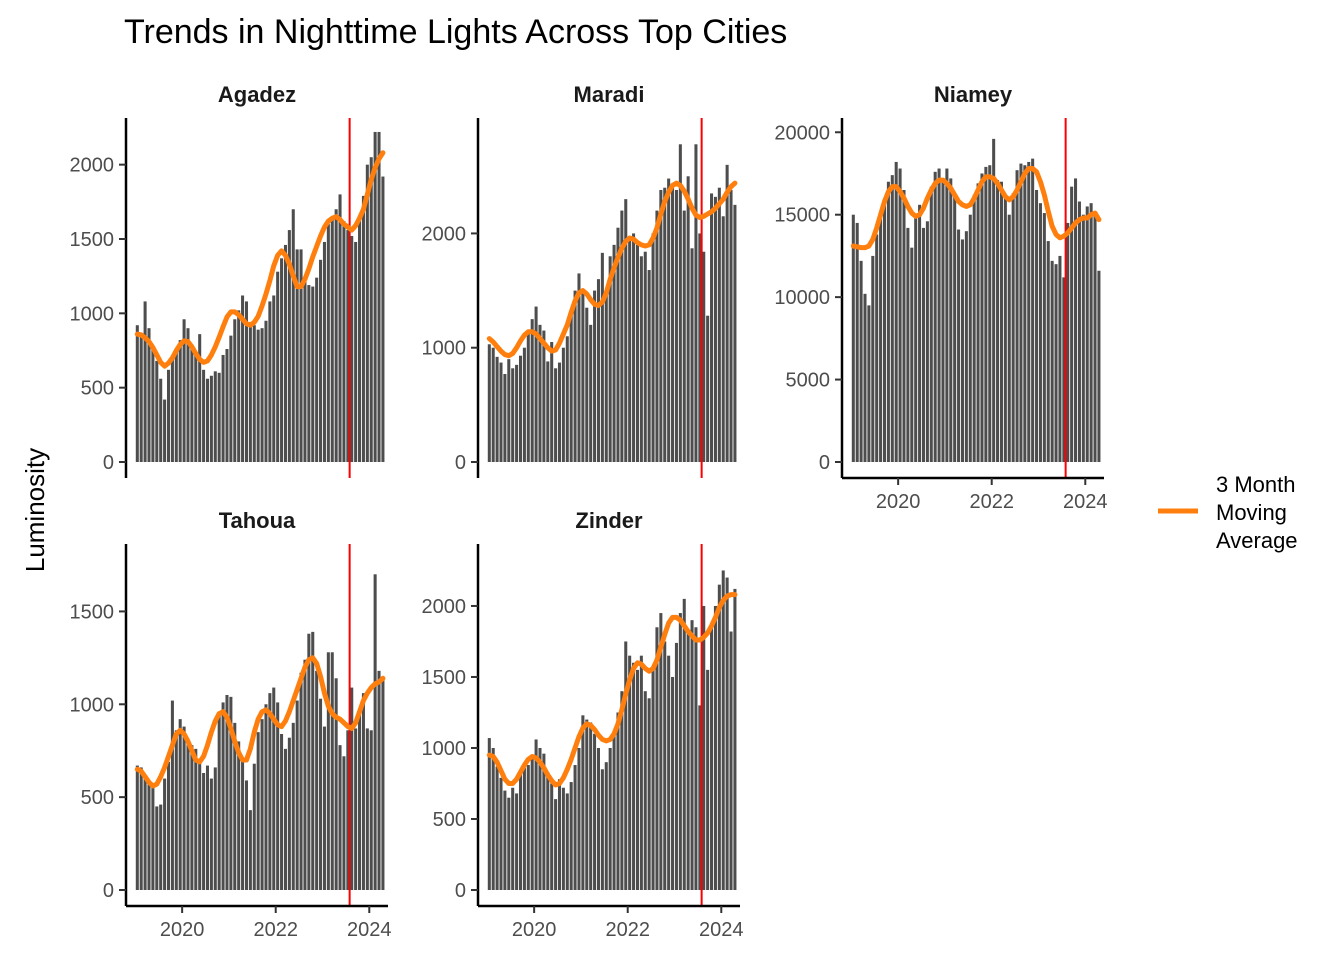 This screenshot has height=960, width=1344. Describe the element at coordinates (1256, 484) in the screenshot. I see `legend-label-line-1: 3 Month` at that location.